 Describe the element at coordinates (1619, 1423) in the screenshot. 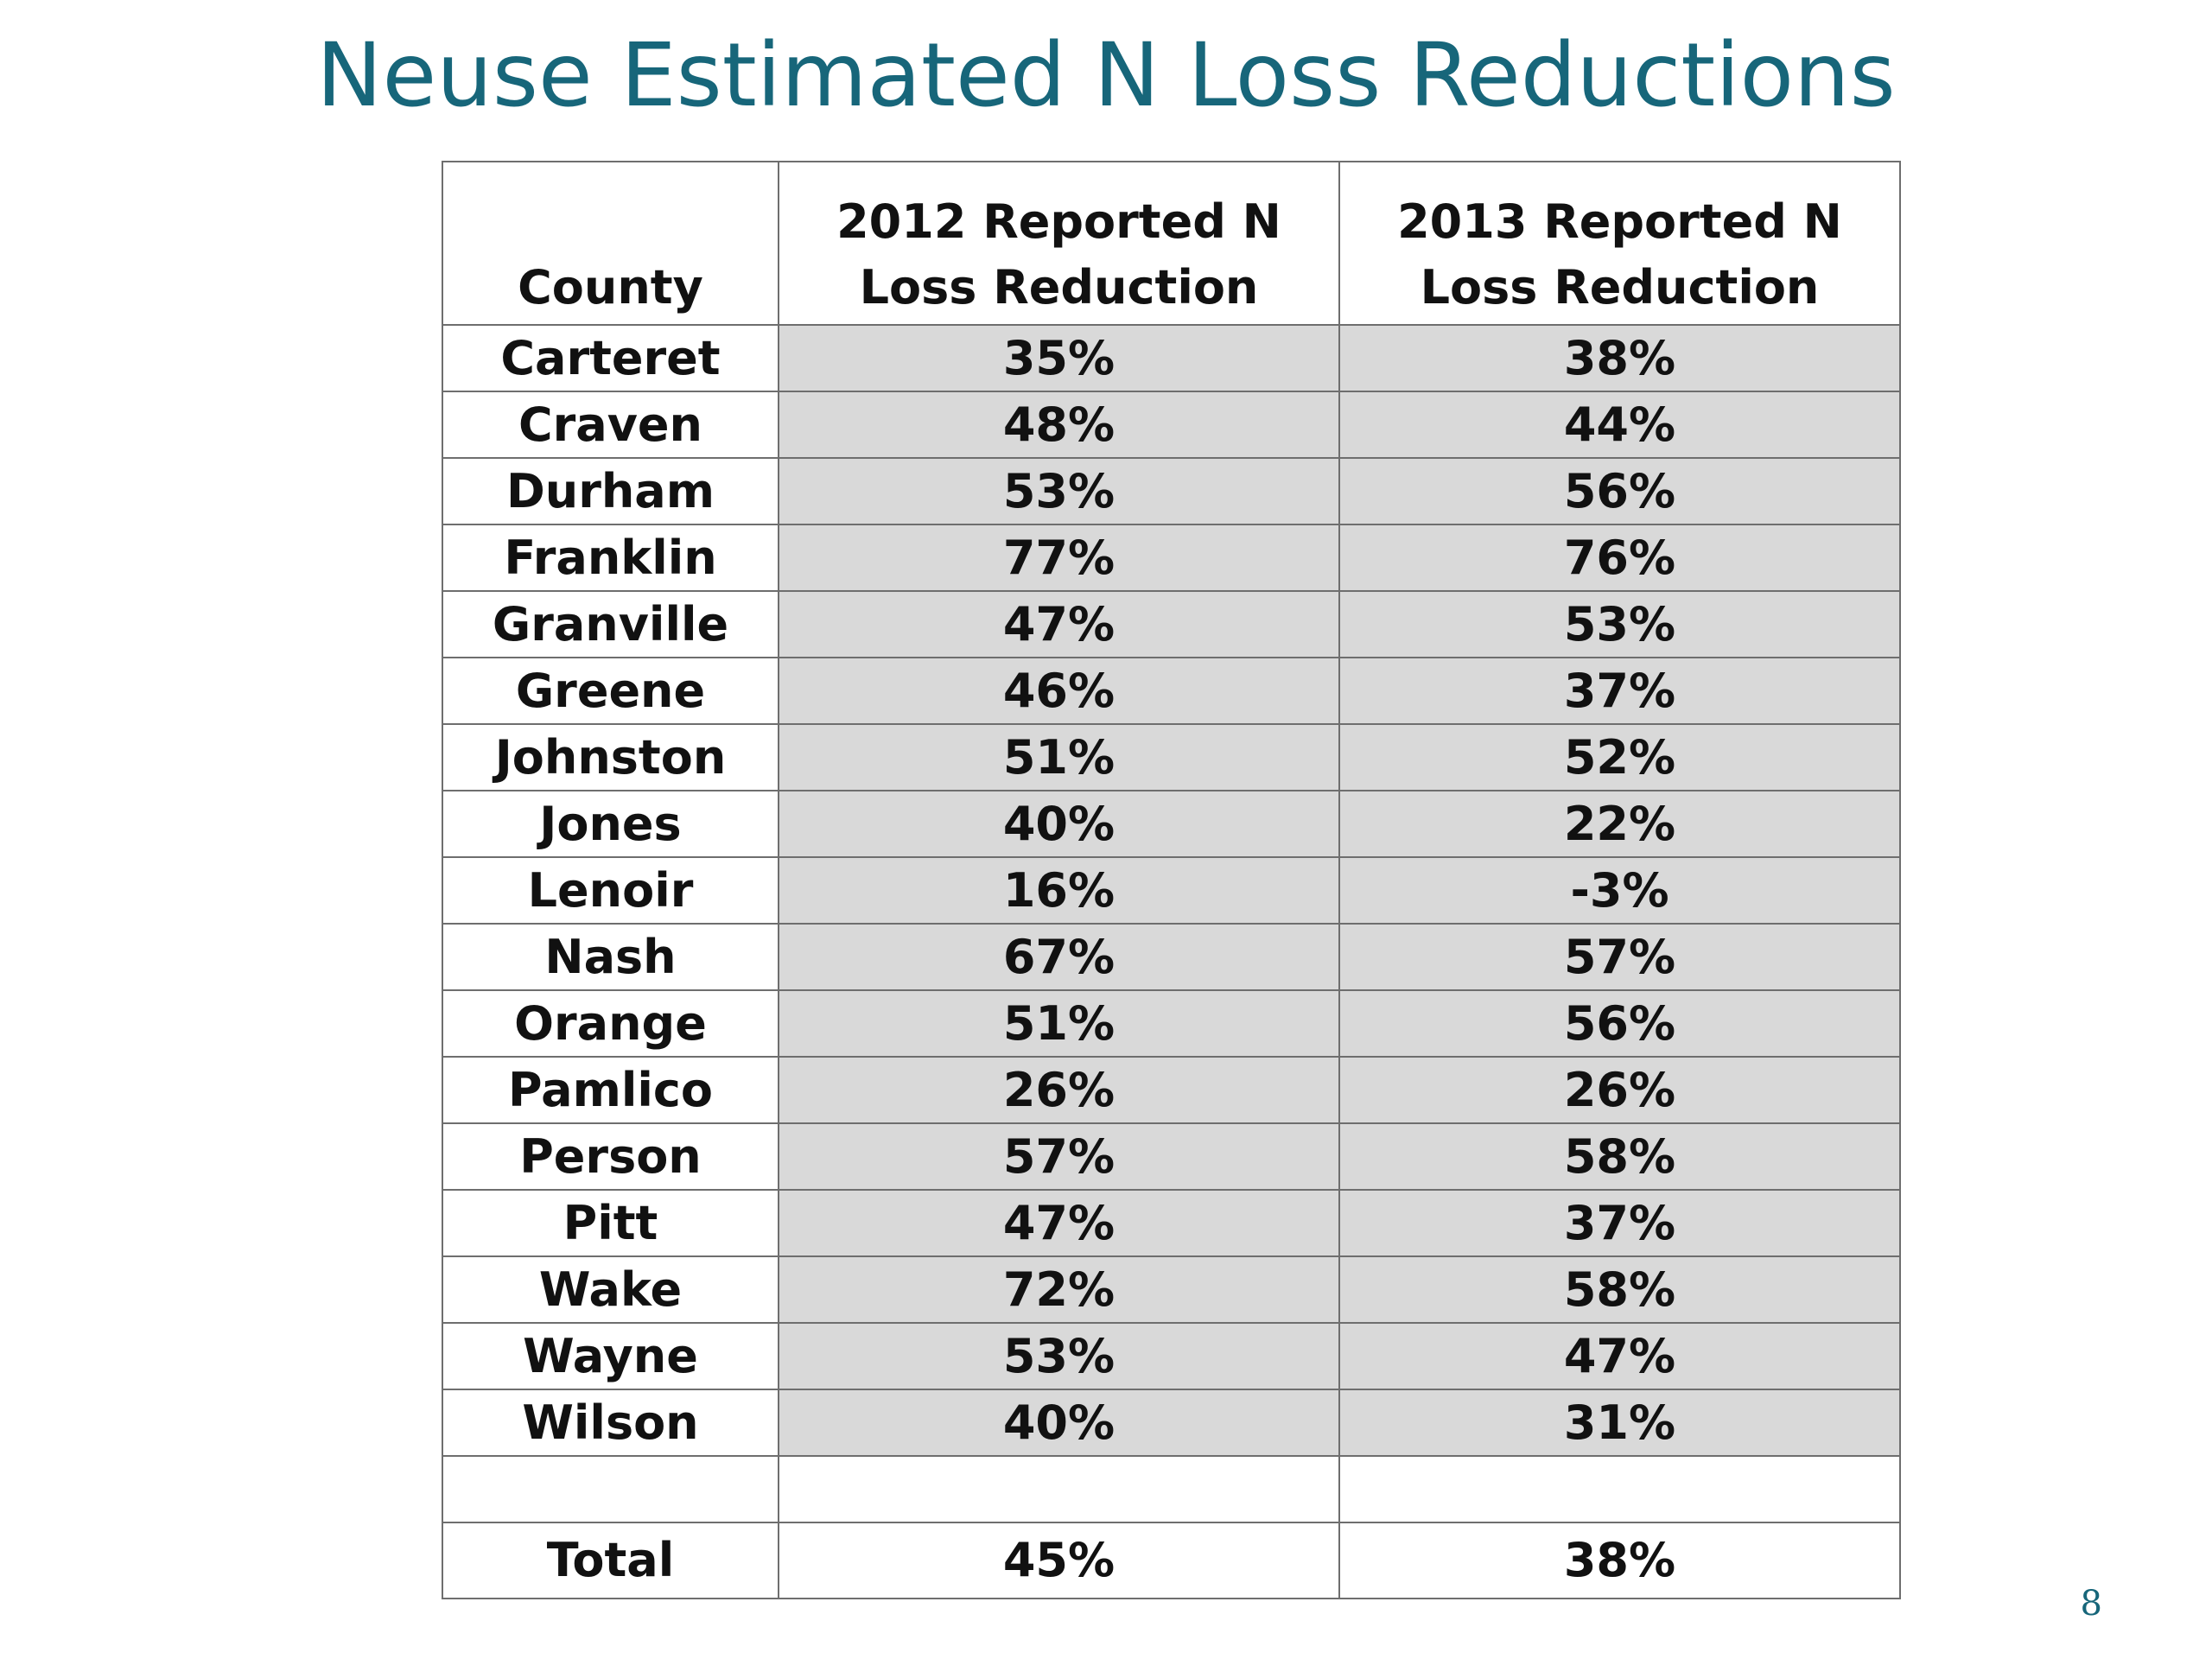

I see `reduction-2013-cell: 31%` at that location.